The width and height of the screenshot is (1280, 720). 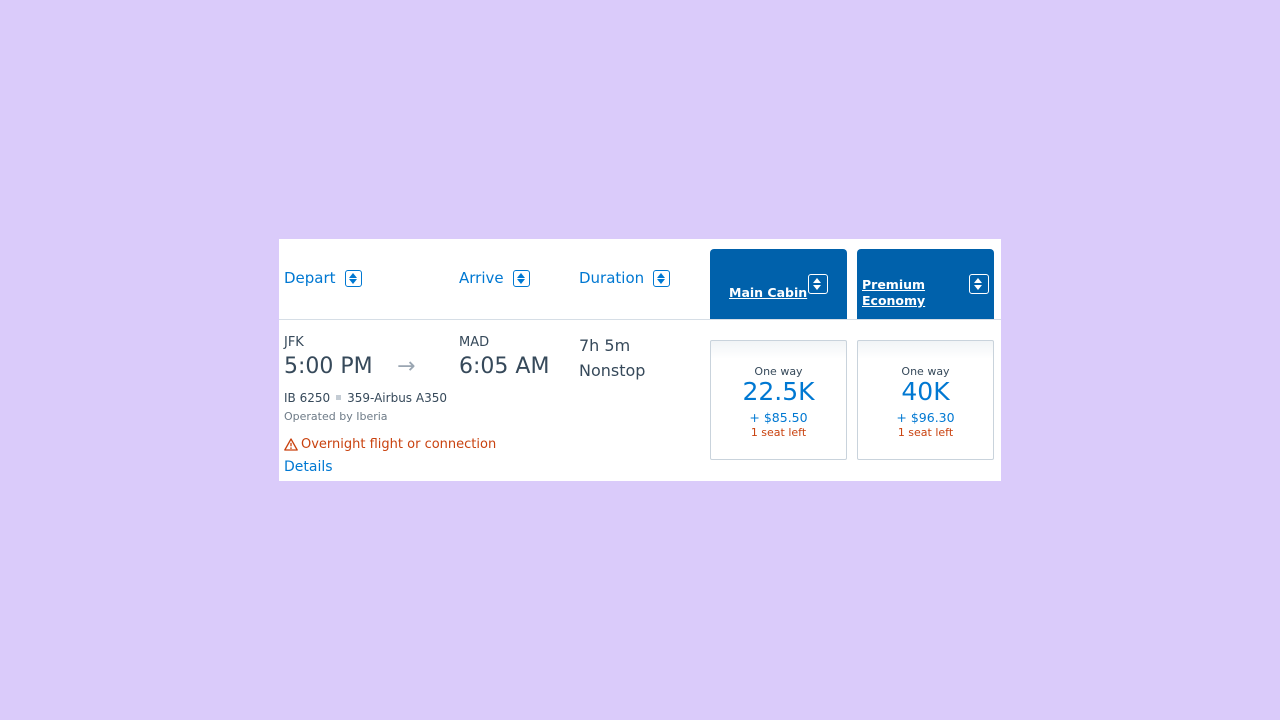 I want to click on flight-duration: 7h 5m, so click(x=605, y=345).